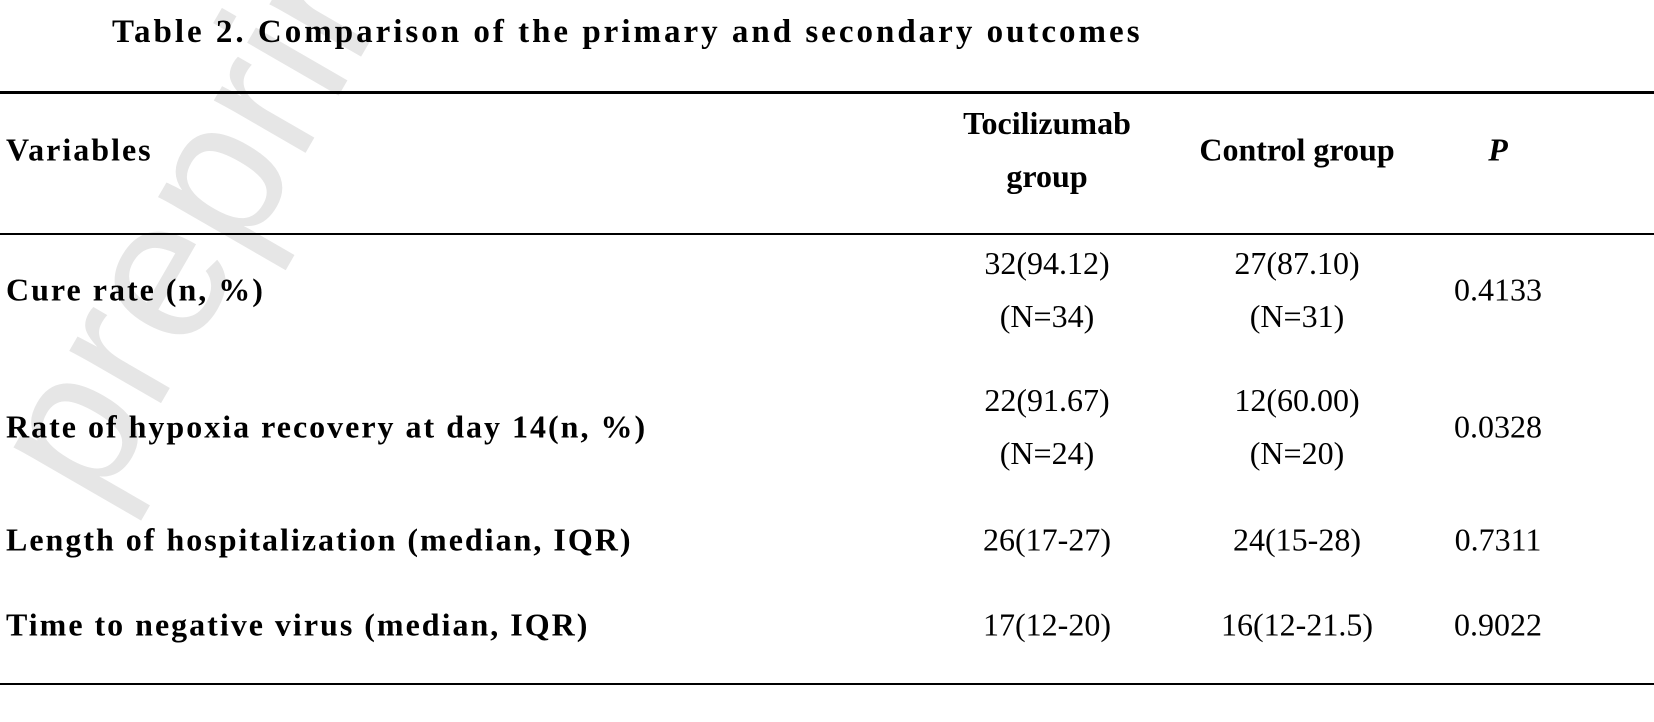 The width and height of the screenshot is (1654, 722). I want to click on row-label: Rate of hypoxia recovery at day 14(n, %), so click(327, 426).